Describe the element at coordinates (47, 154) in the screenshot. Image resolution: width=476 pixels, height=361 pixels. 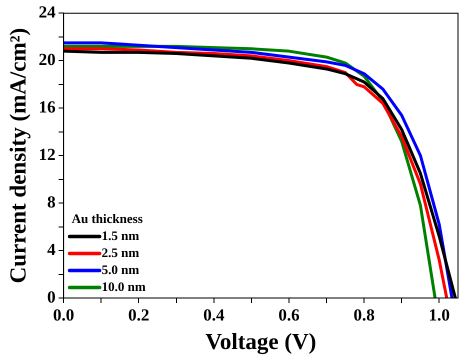
I see `y-tick-label: 12` at that location.